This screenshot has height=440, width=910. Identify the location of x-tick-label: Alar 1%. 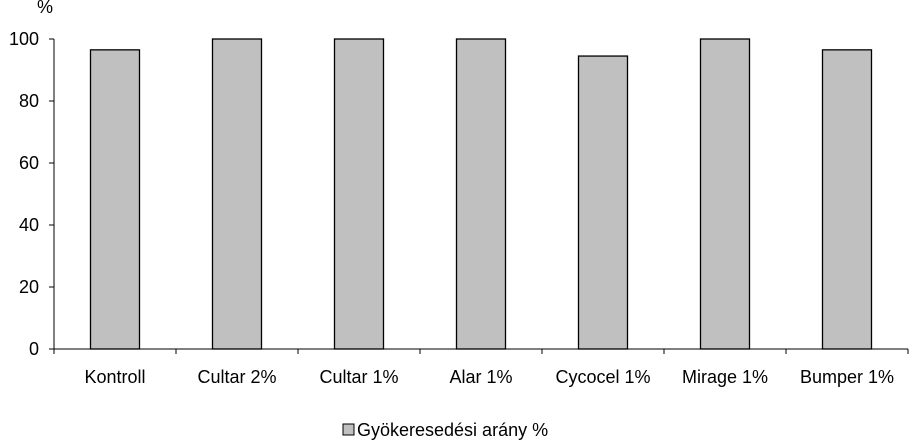
(480, 377).